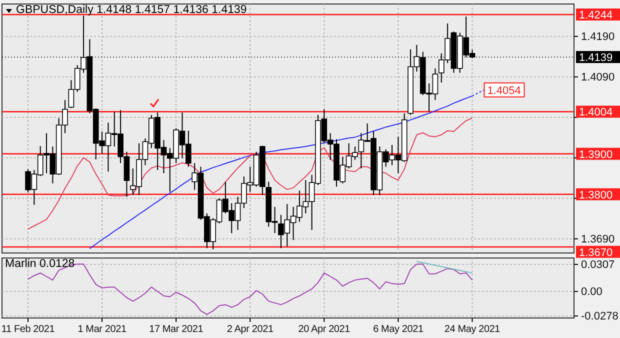 Image resolution: width=620 pixels, height=338 pixels. I want to click on y-tick-label: 0.00, so click(591, 292).